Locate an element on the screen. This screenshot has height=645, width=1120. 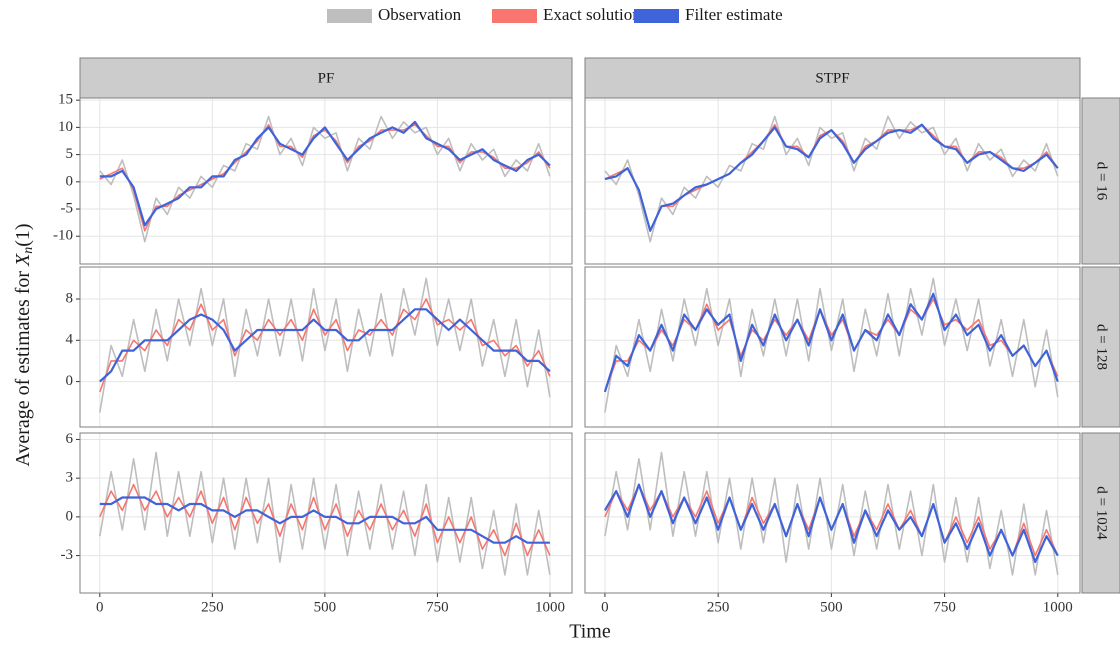
y-label-text: Average of estimates for is located at coordinates (23, 366).